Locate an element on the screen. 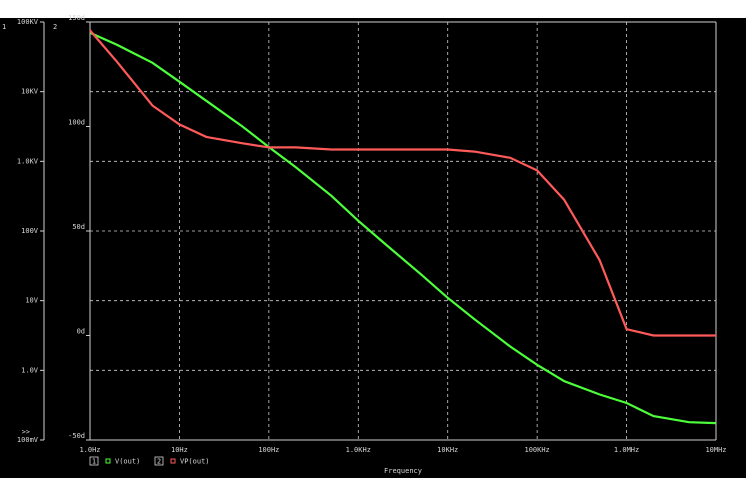 The image size is (746, 478). y-tick-label: 1.0V is located at coordinates (30, 370).